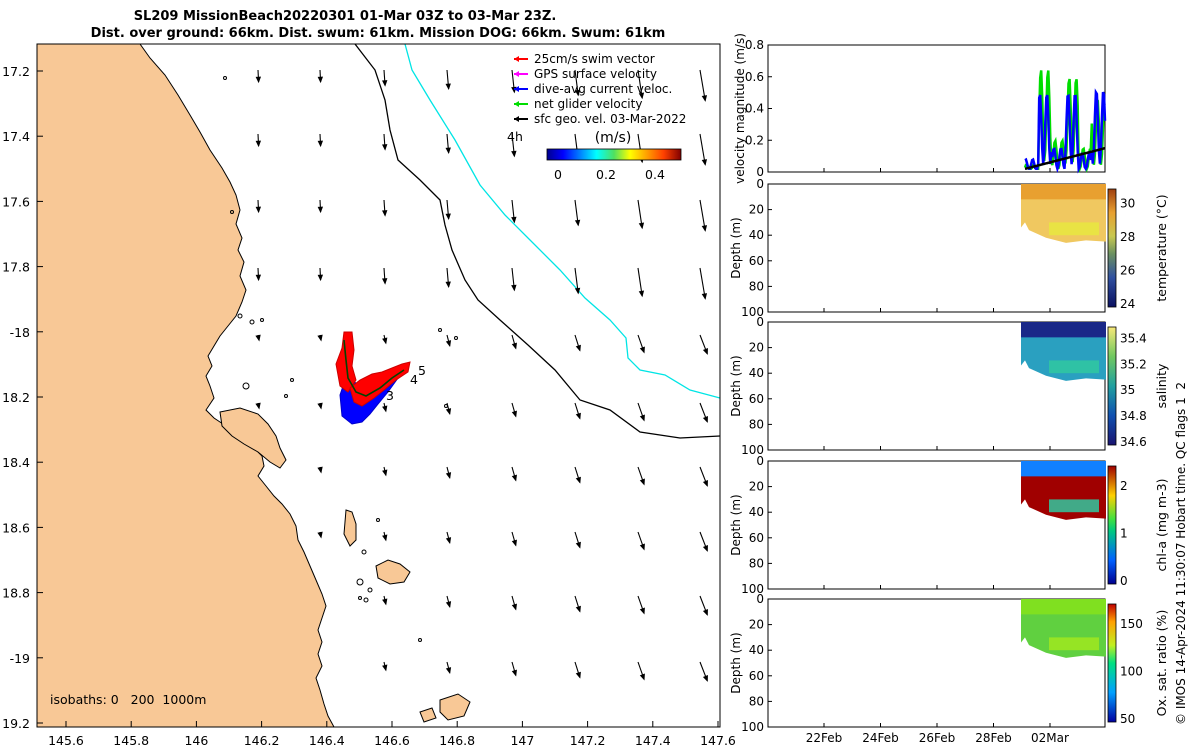 The width and height of the screenshot is (1200, 750). I want to click on panel-ytick-label: 20, so click(756, 210).